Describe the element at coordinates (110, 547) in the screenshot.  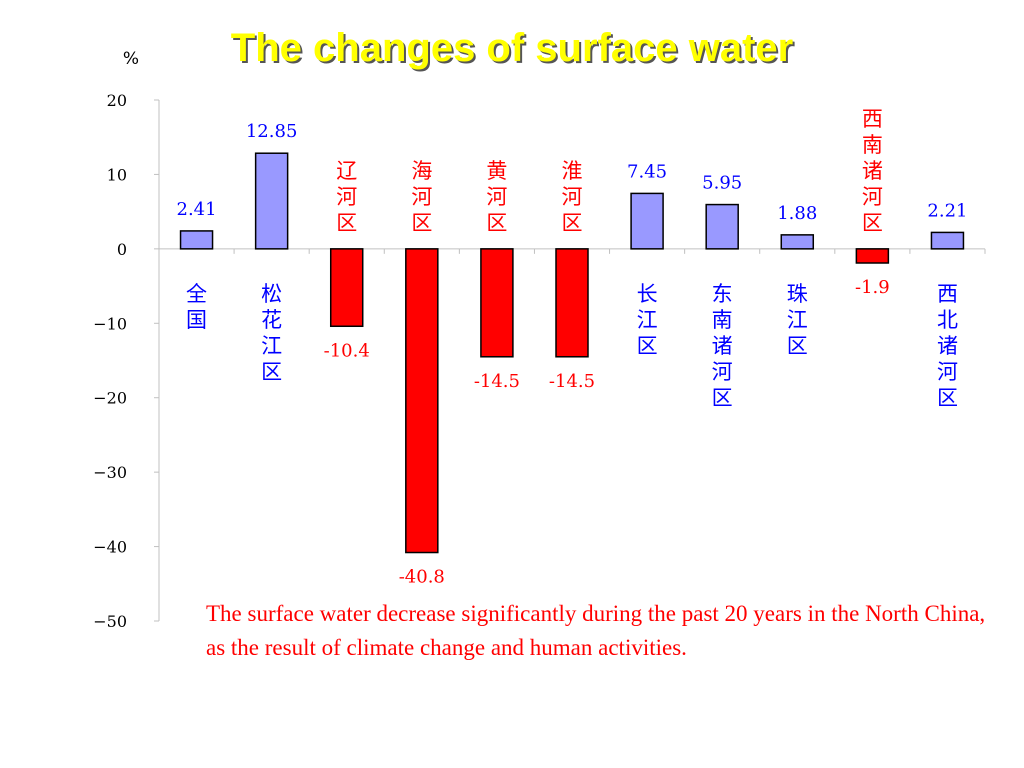
I see `y-tick-label: −40` at that location.